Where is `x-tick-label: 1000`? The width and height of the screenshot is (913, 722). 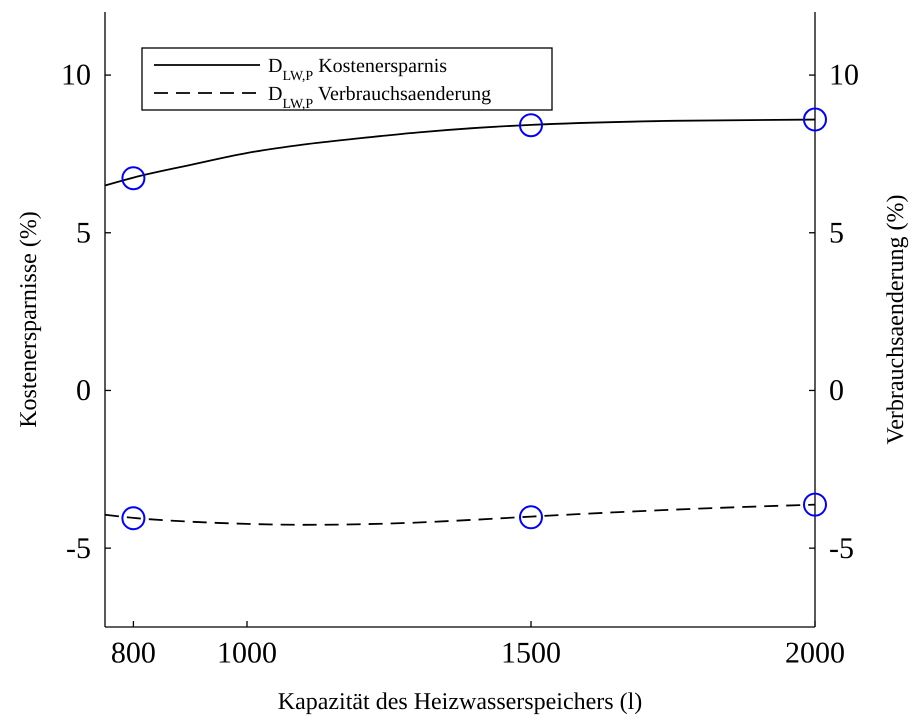
x-tick-label: 1000 is located at coordinates (247, 653).